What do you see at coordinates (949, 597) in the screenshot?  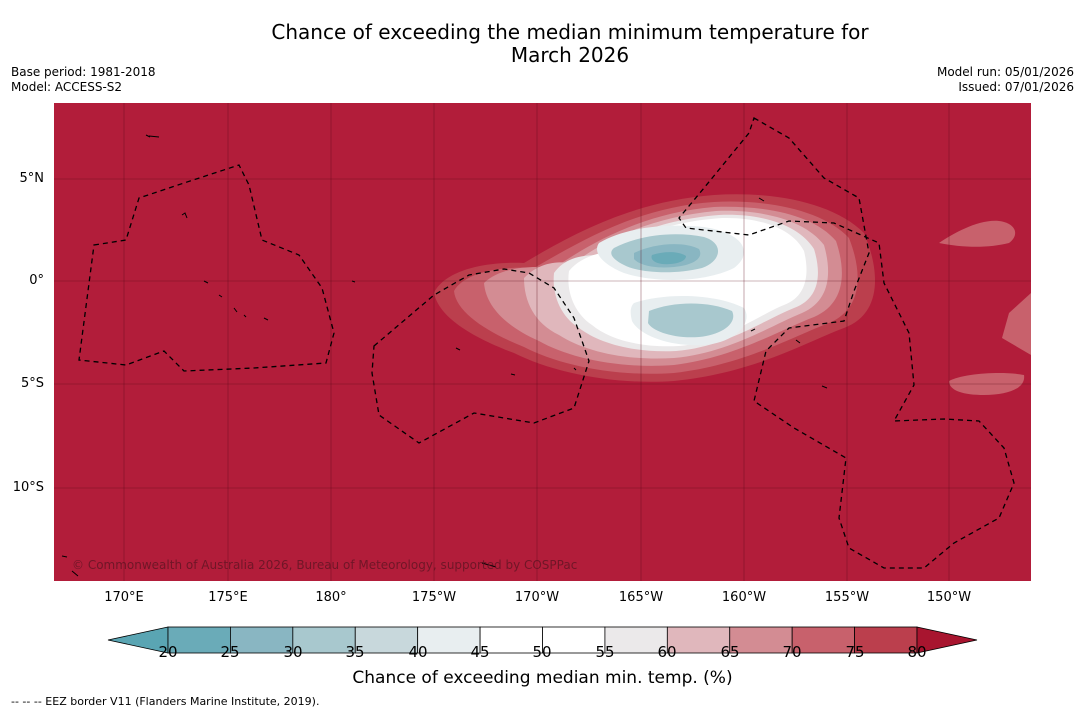 I see `lon-label-150w: 150°W` at bounding box center [949, 597].